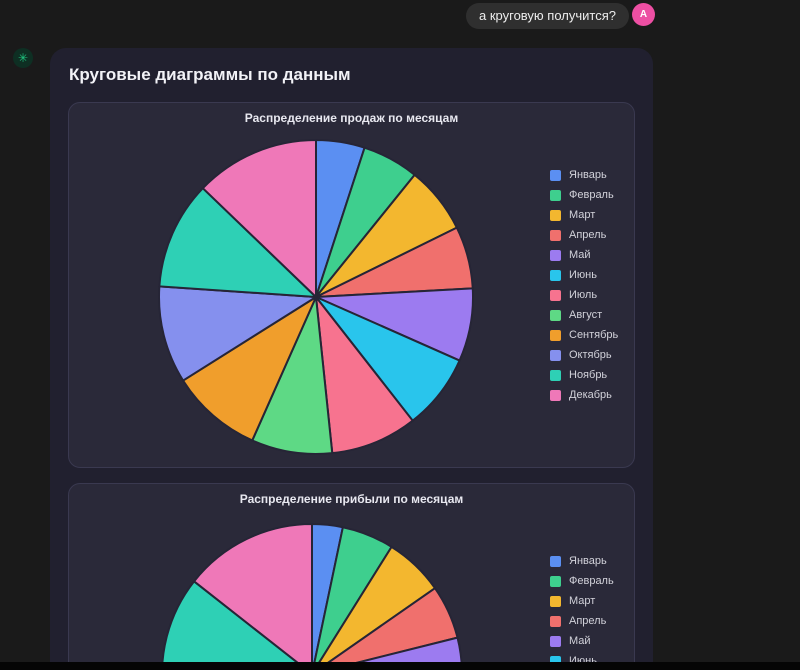 This screenshot has height=670, width=800. I want to click on screenshot-bottom-edge, so click(400, 666).